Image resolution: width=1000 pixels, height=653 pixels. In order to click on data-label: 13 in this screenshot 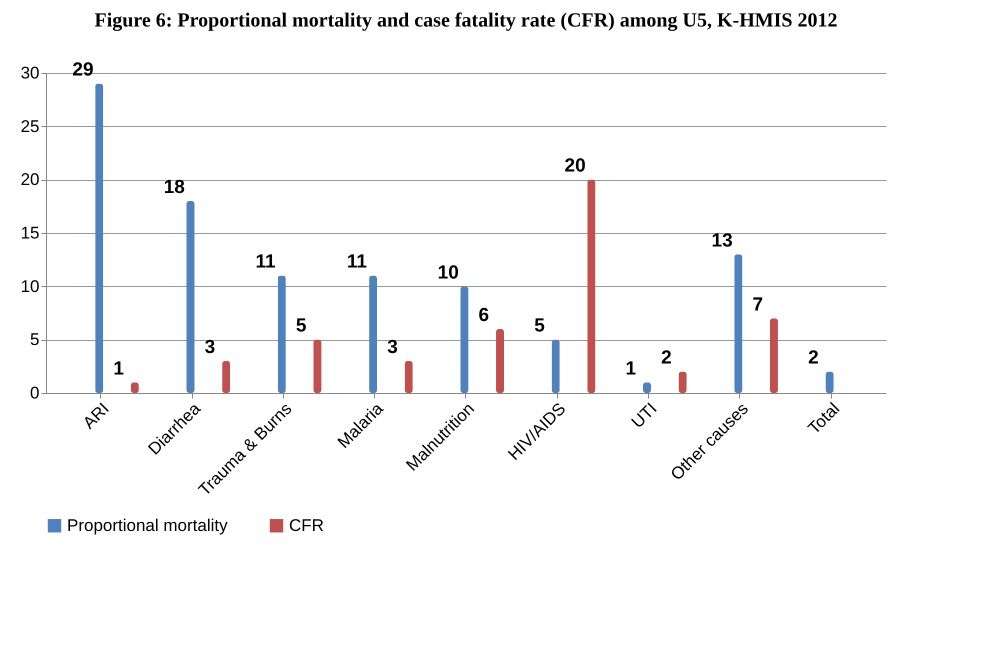, I will do `click(722, 241)`.